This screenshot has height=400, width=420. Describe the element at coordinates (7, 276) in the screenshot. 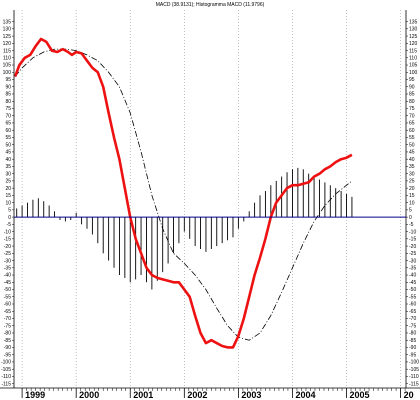

I see `y-tick-label-left: -40` at that location.